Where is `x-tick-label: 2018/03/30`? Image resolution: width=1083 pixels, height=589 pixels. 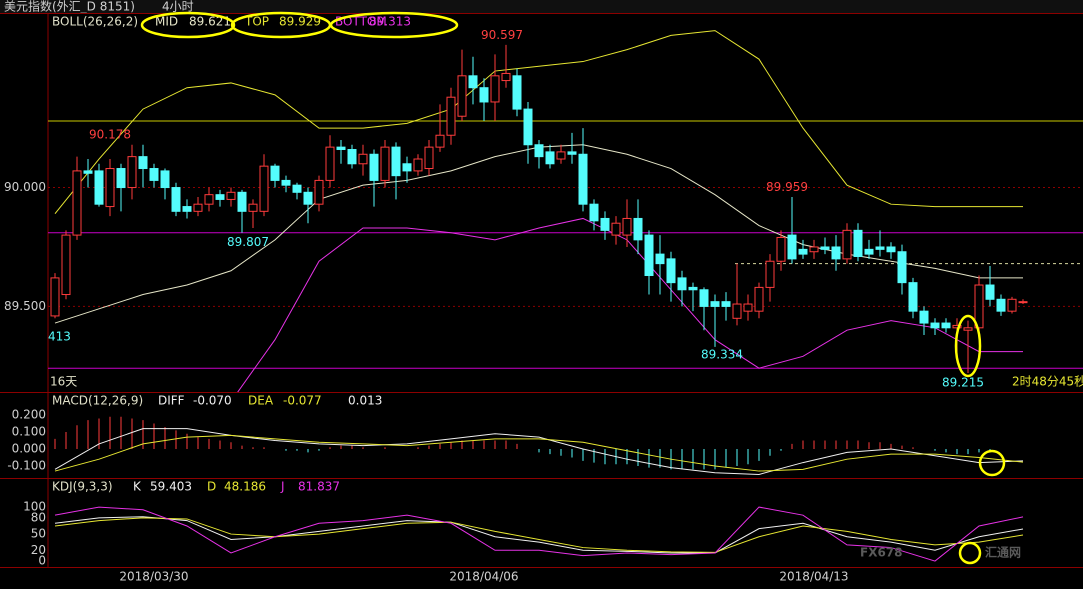
x-tick-label: 2018/03/30 is located at coordinates (153, 577).